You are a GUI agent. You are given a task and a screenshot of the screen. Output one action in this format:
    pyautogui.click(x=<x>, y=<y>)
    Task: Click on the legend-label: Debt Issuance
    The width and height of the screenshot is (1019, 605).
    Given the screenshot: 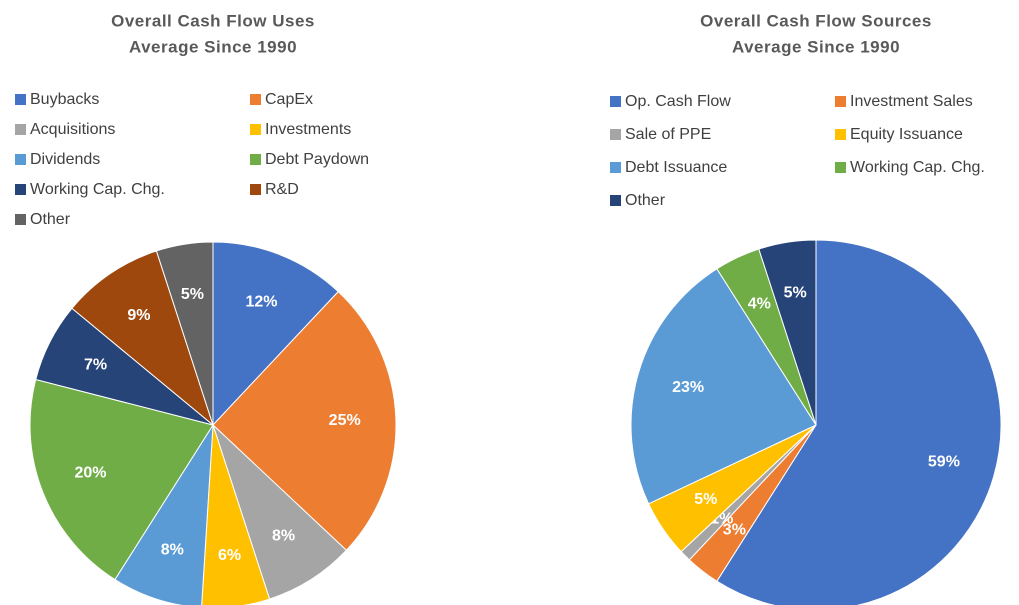 What is the action you would take?
    pyautogui.click(x=676, y=167)
    